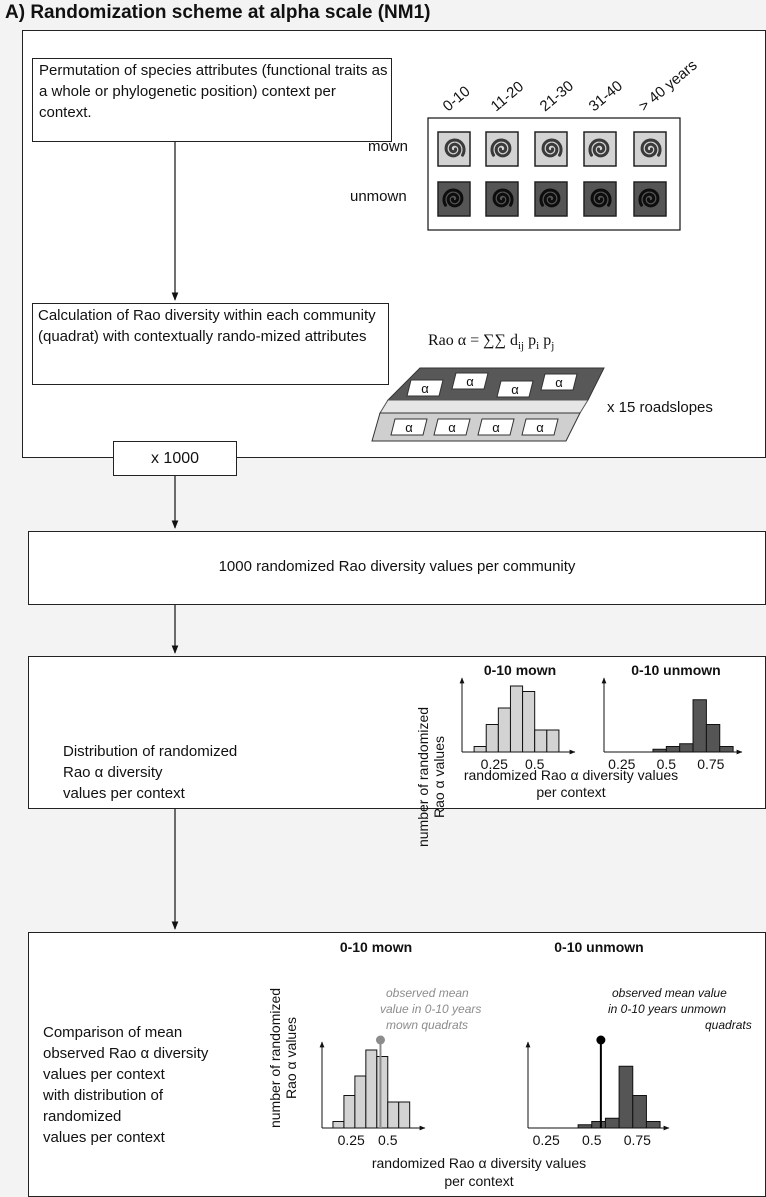 This screenshot has height=1197, width=766. What do you see at coordinates (660, 407) in the screenshot?
I see `roadslopes-label: x 15 roadslopes` at bounding box center [660, 407].